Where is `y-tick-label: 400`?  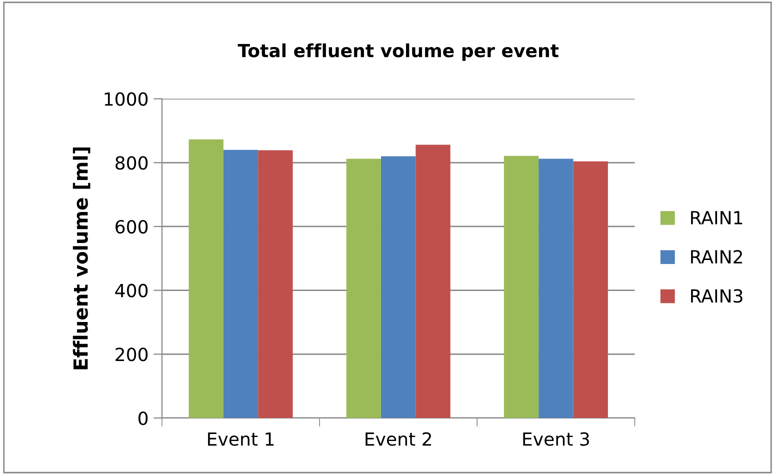 y-tick-label: 400 is located at coordinates (131, 291).